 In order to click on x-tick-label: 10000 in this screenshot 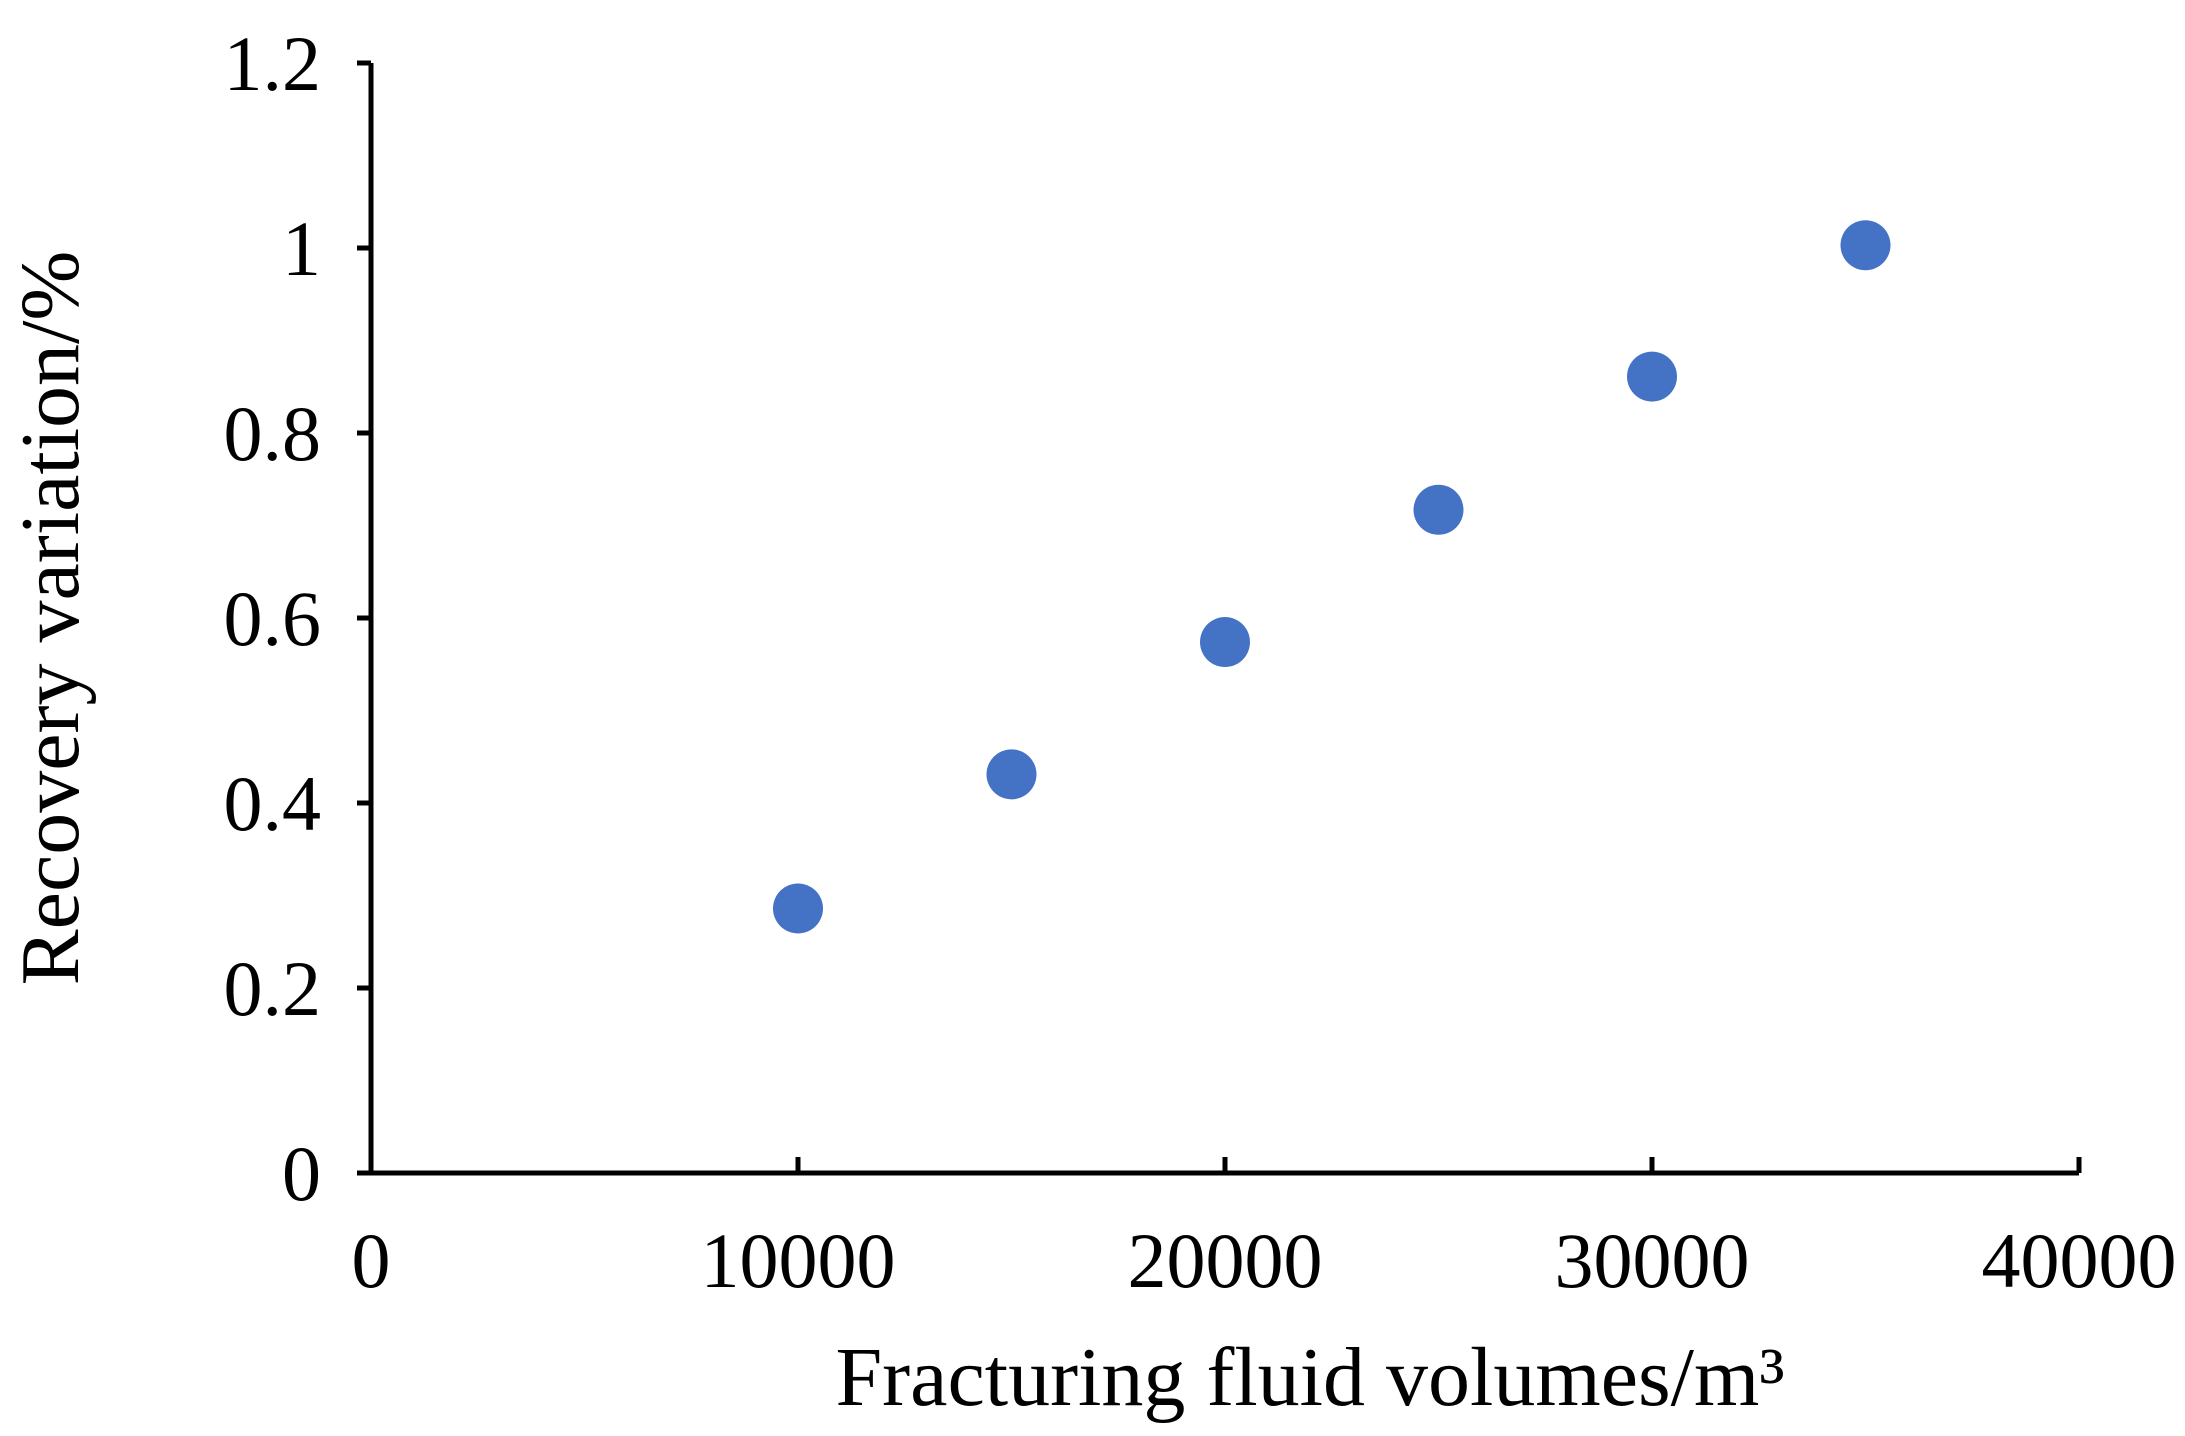, I will do `click(798, 1260)`.